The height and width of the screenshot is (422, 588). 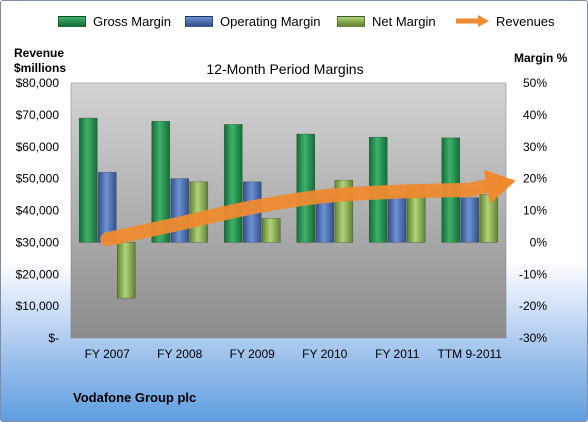 What do you see at coordinates (535, 83) in the screenshot?
I see `right-axis-tick-label: 50%` at bounding box center [535, 83].